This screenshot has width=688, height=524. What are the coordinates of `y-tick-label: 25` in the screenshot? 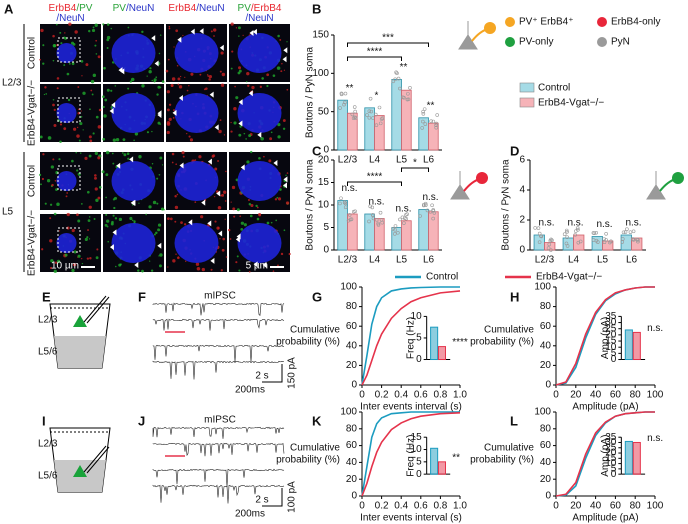 It's located at (611, 447).